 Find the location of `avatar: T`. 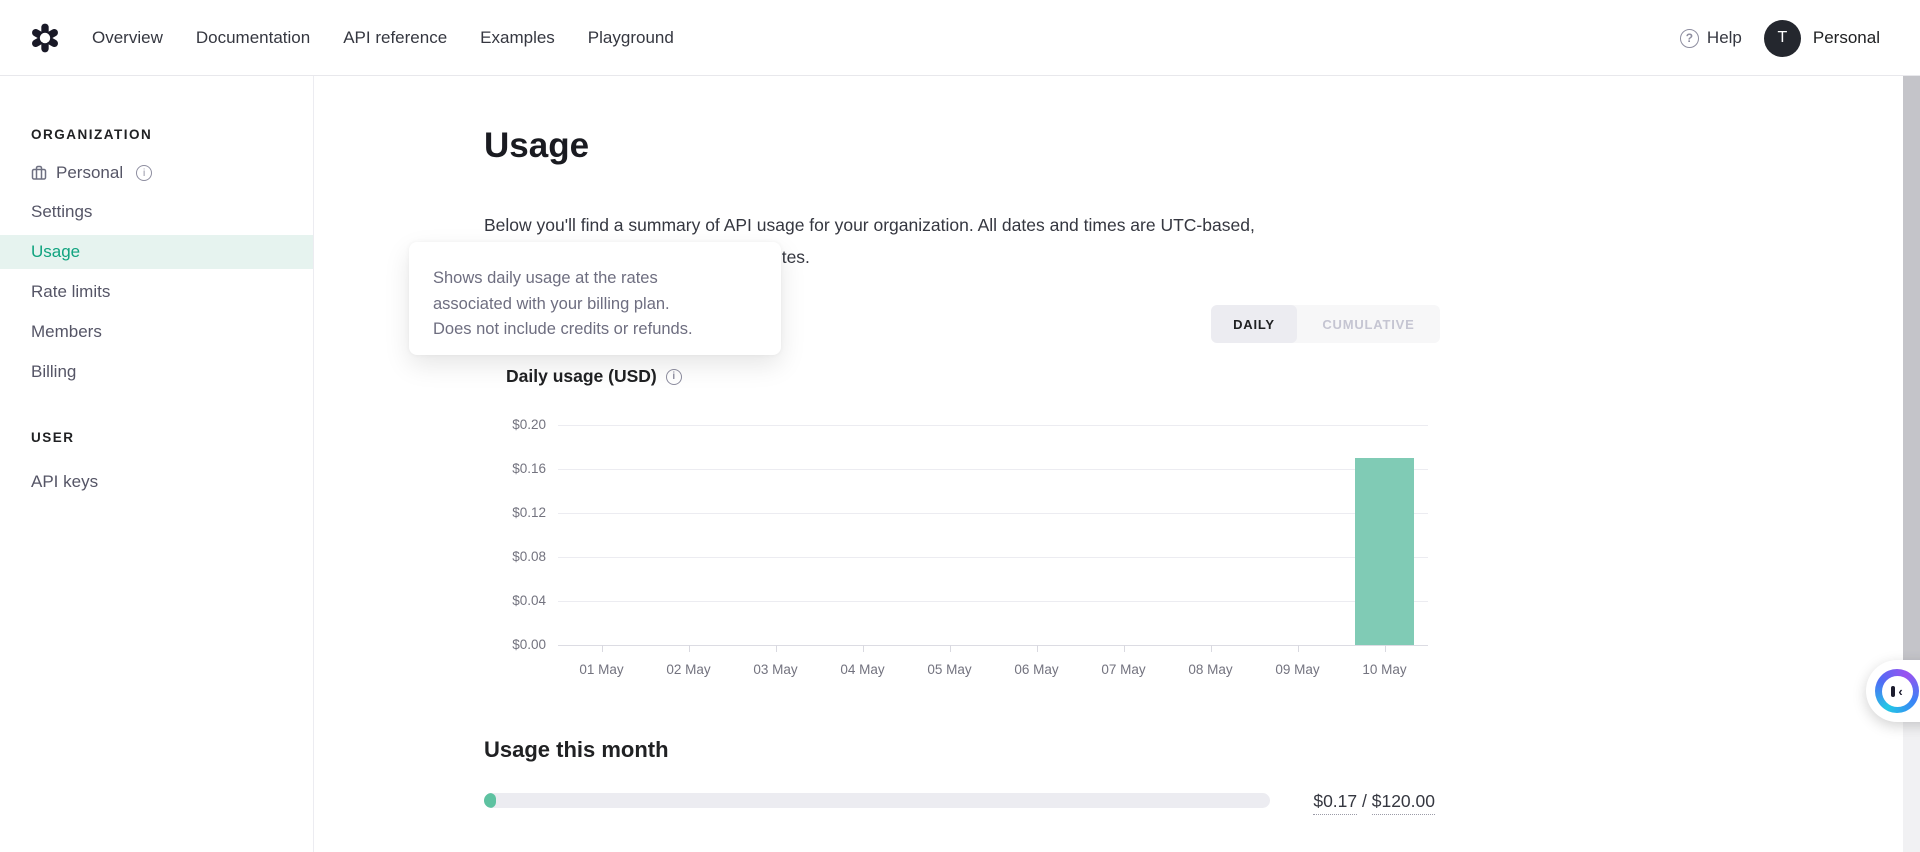

avatar: T is located at coordinates (1782, 38).